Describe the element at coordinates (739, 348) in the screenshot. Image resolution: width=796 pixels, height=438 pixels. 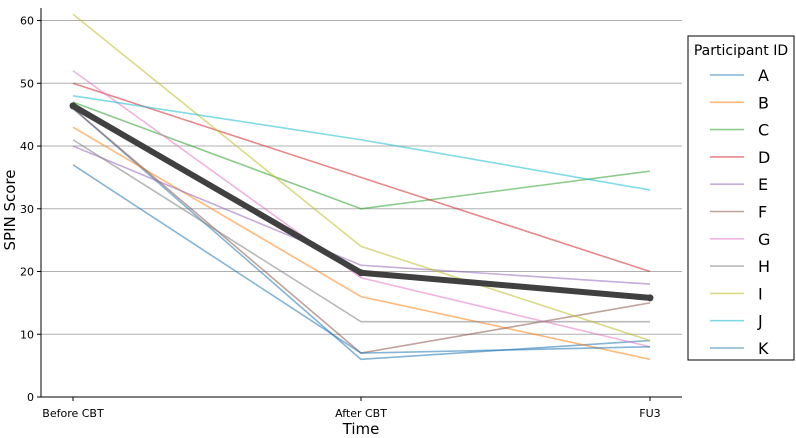
I see `legend-item-k: K` at that location.